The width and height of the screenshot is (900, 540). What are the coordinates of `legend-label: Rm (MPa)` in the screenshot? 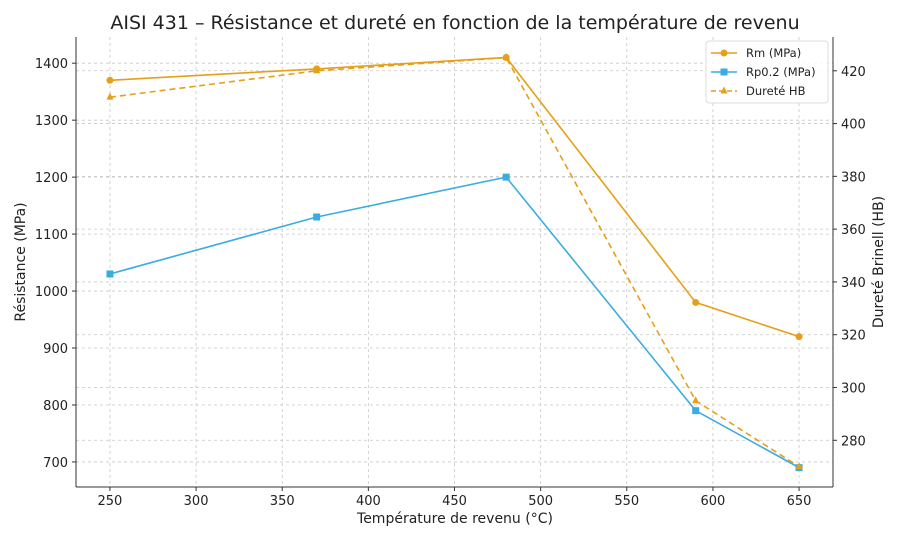 It's located at (773, 53).